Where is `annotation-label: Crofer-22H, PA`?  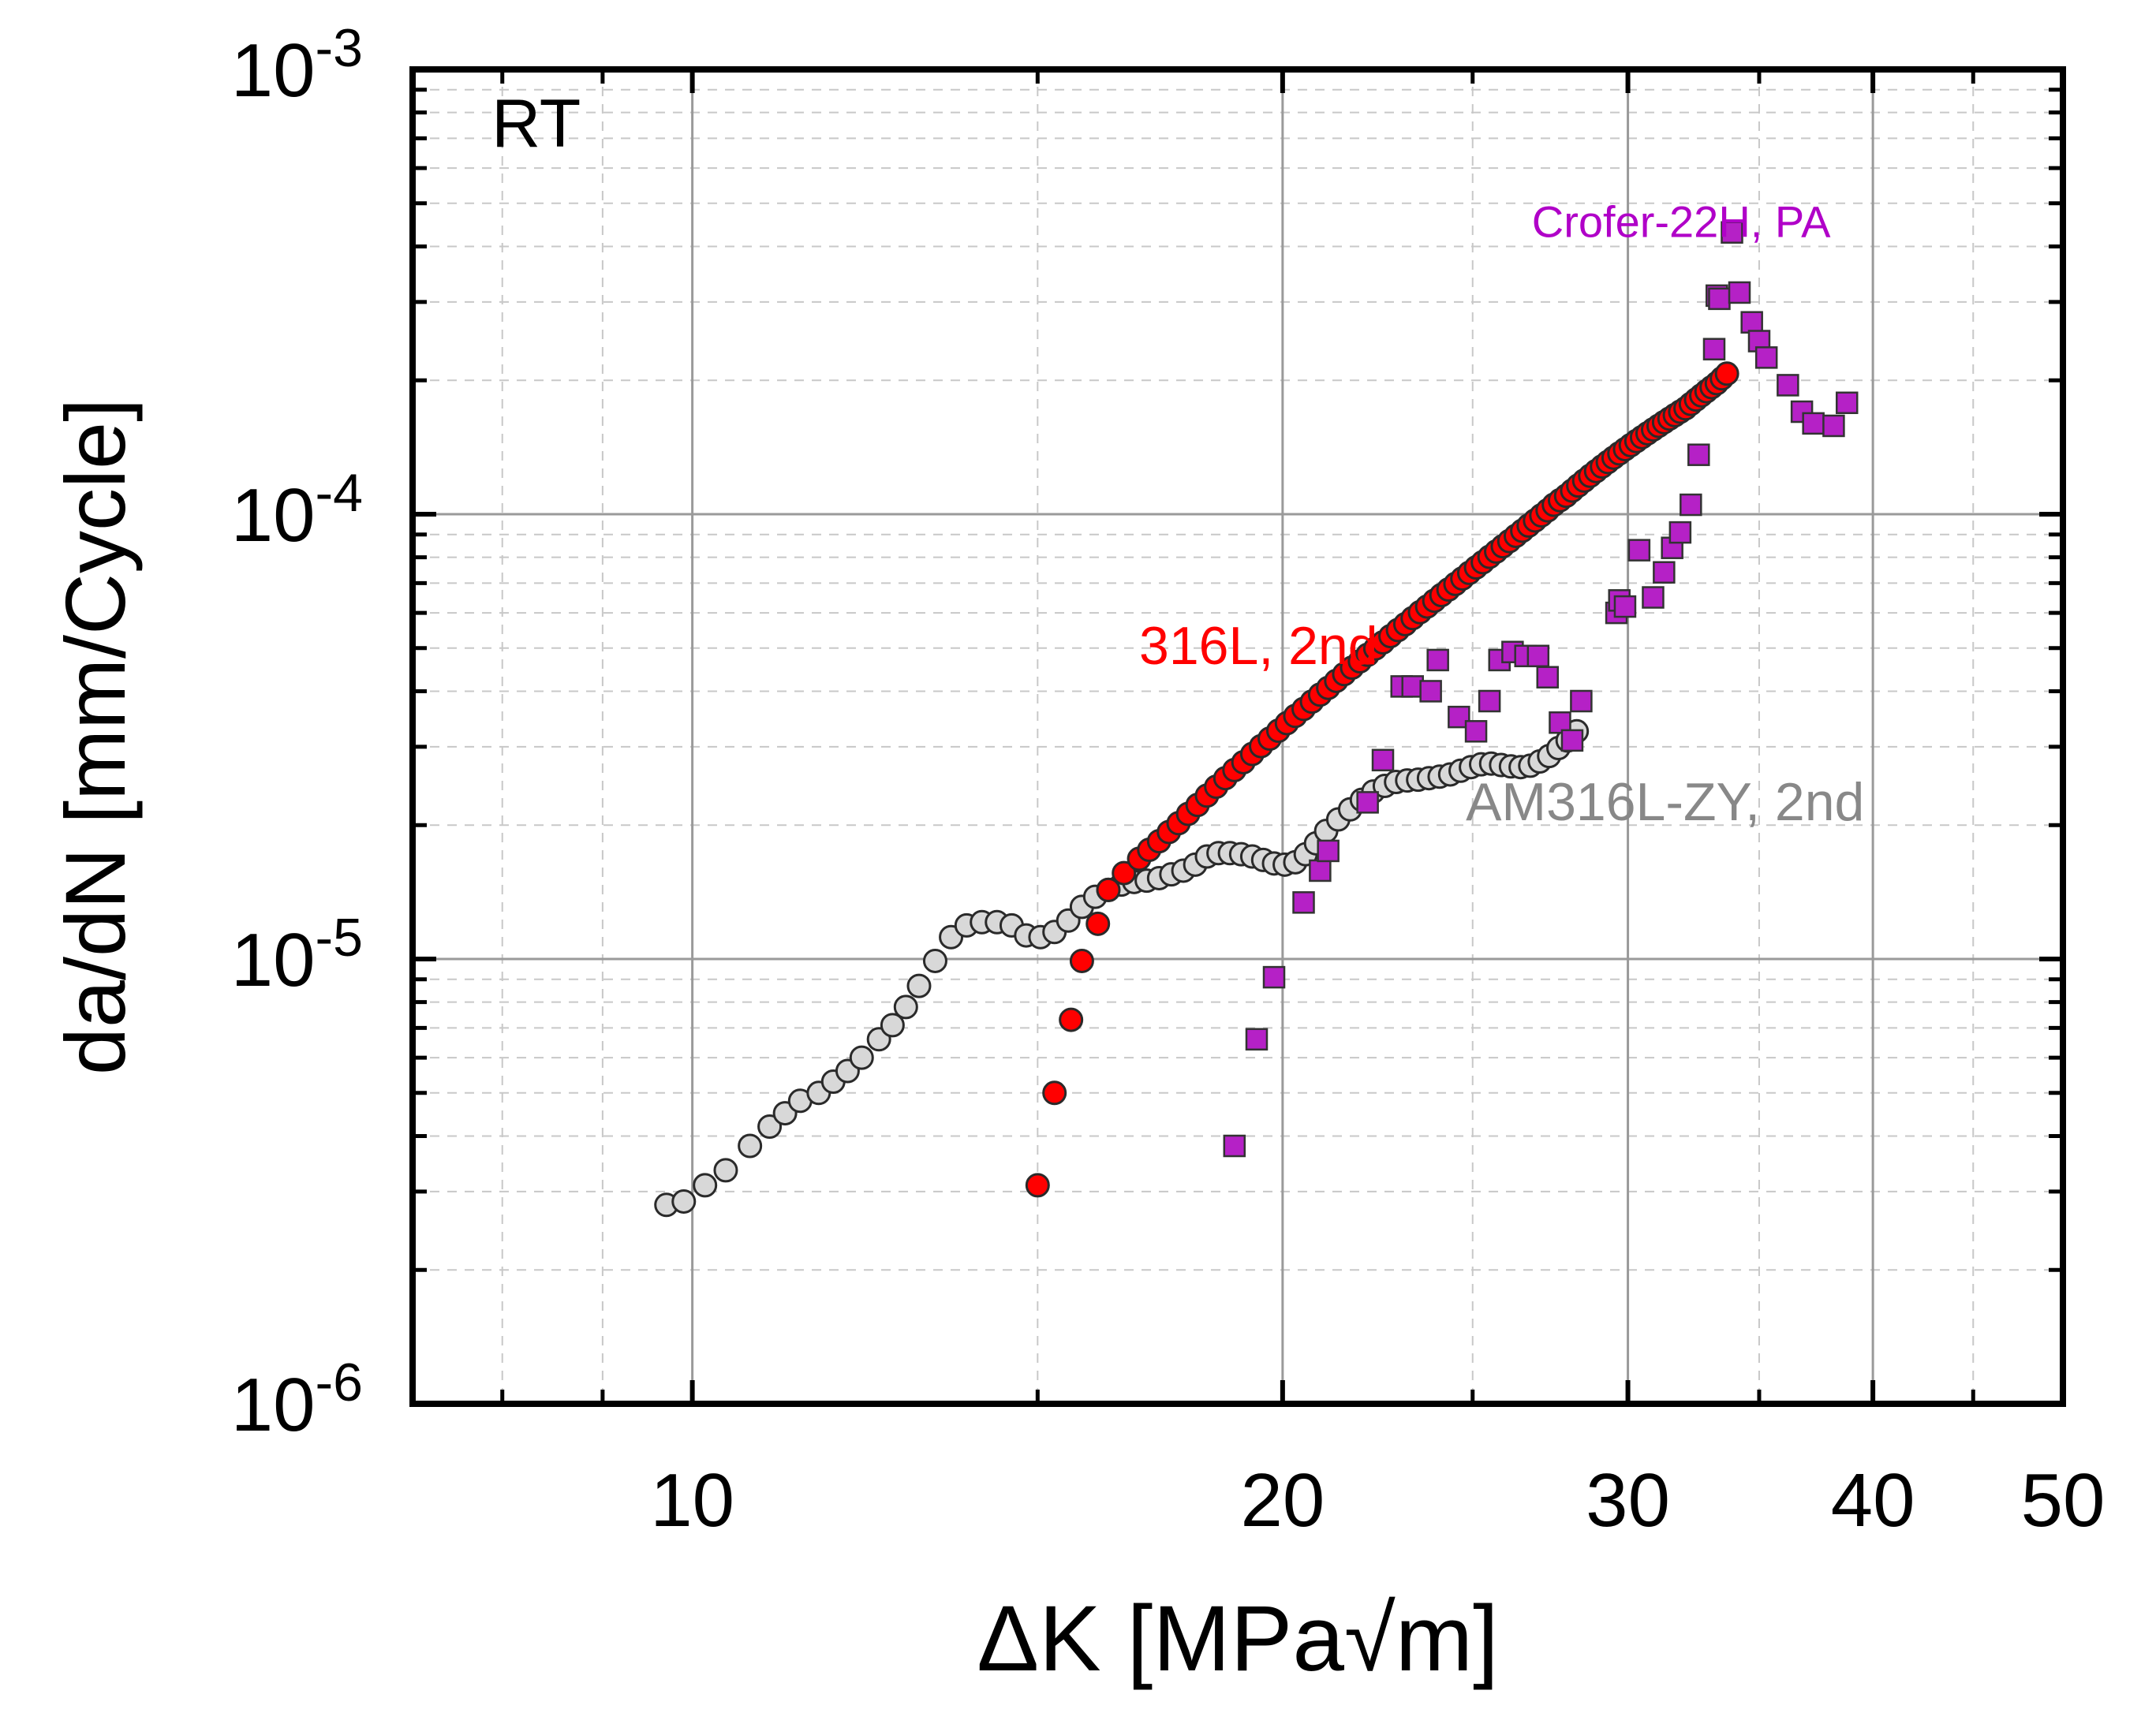 annotation-label: Crofer-22H, PA is located at coordinates (1681, 221).